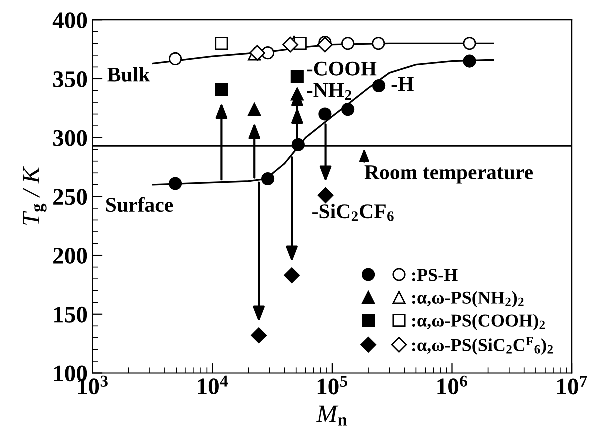  Describe the element at coordinates (435, 275) in the screenshot. I see `legend-label: :PS-H` at that location.